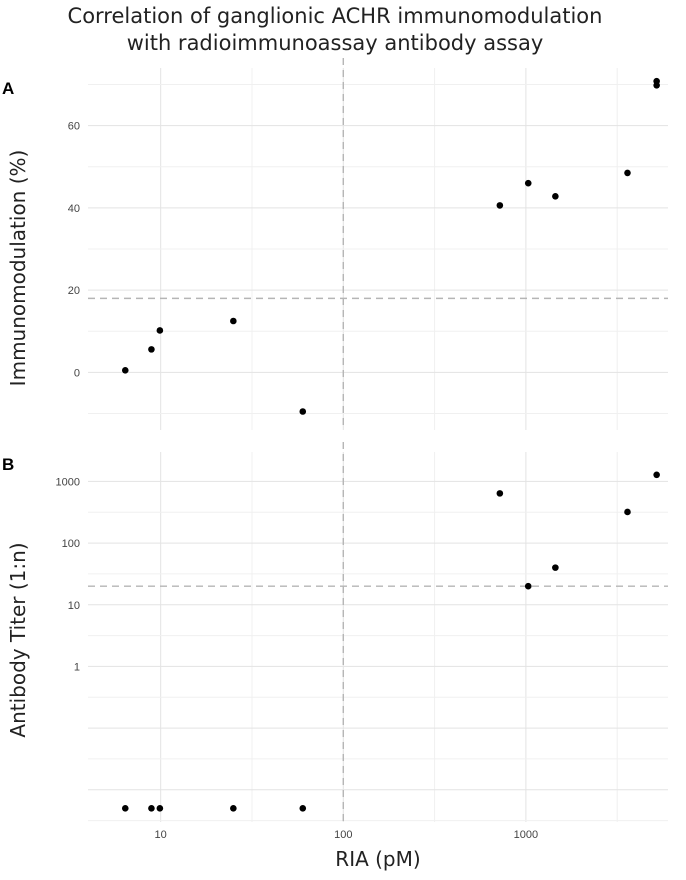  What do you see at coordinates (377, 859) in the screenshot?
I see `x-axis-label: RIA (pM)` at bounding box center [377, 859].